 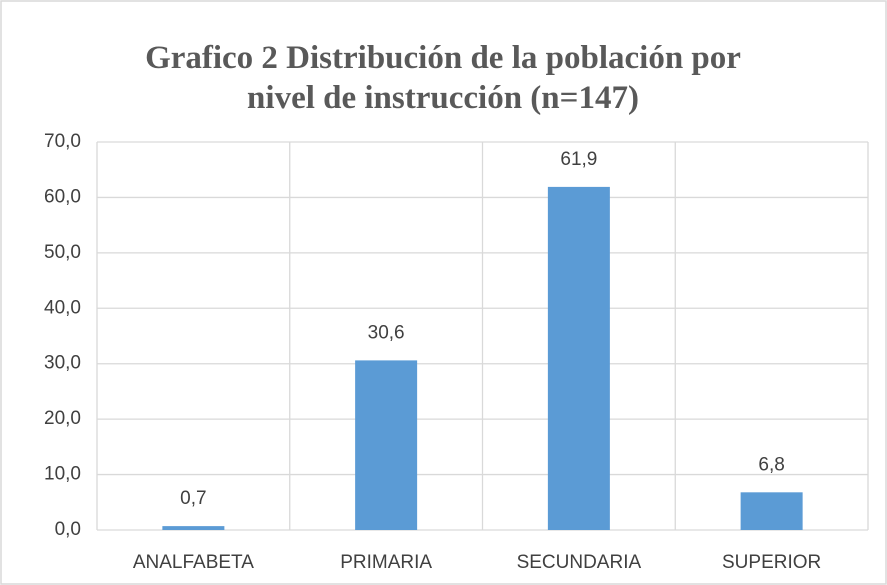 I want to click on data-label: 61,9, so click(x=578, y=159).